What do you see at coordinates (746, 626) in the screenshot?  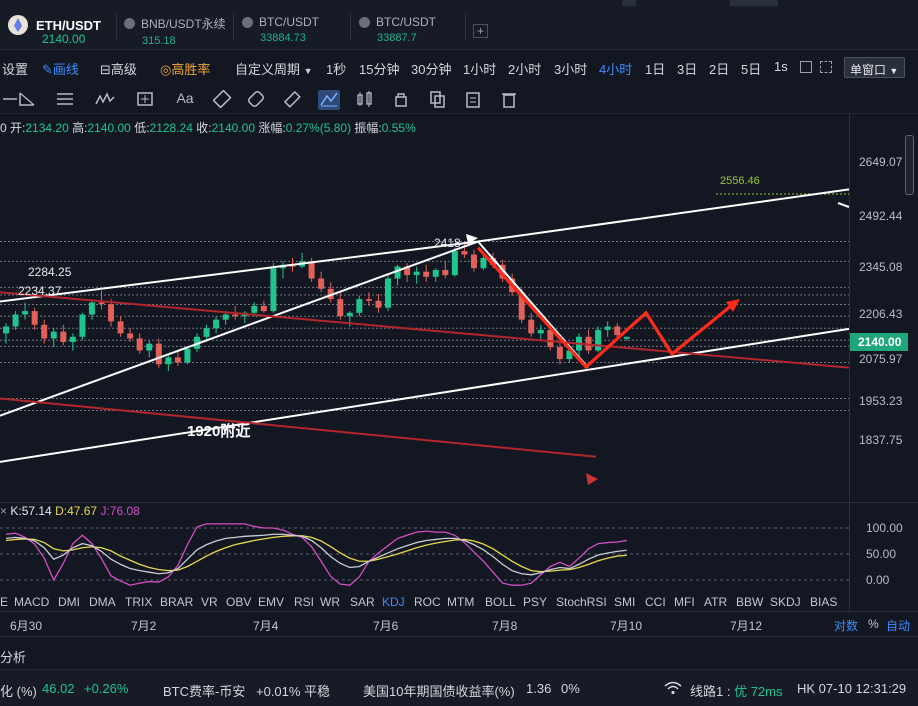 I see `date-tick-label: 7月12` at bounding box center [746, 626].